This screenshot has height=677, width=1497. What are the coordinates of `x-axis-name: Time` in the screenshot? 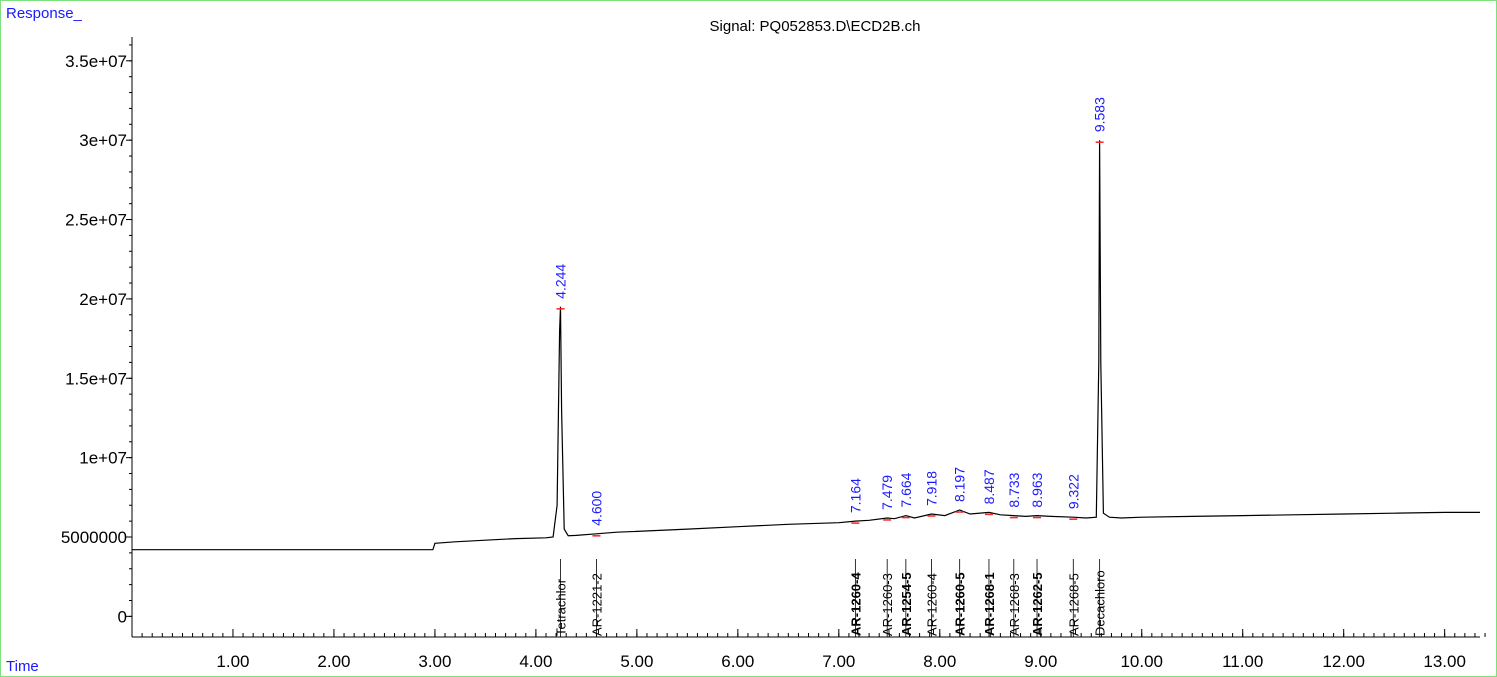 It's located at (22, 666).